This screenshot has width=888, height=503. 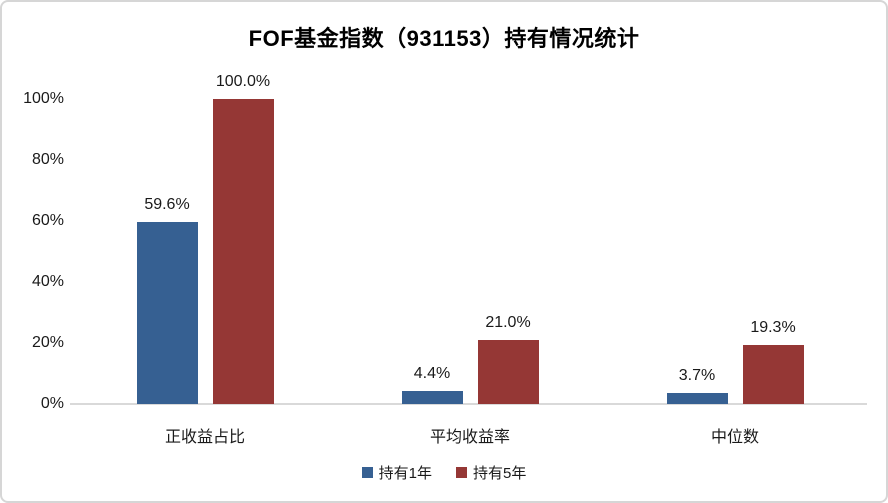 I want to click on y-tick-label: 0%, so click(x=52, y=403).